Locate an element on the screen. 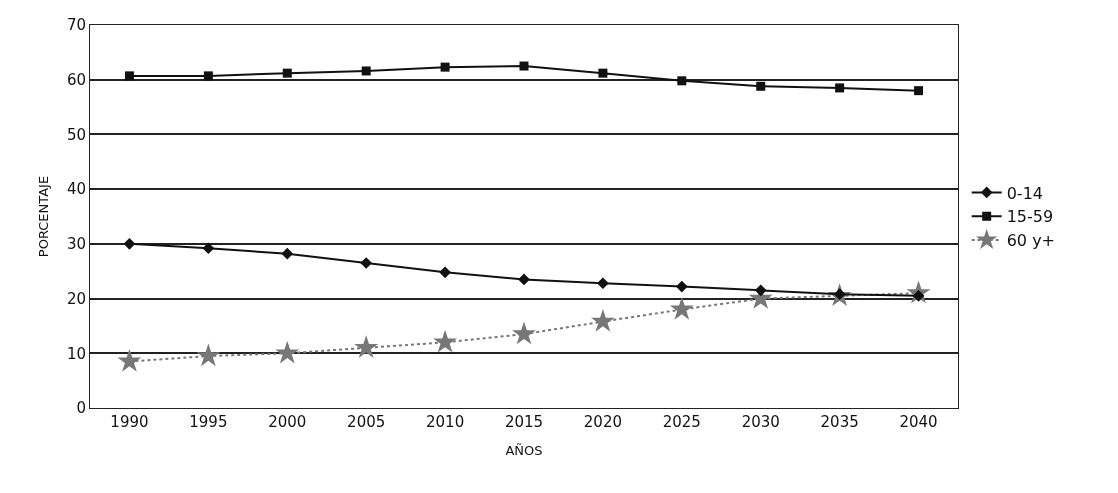 This screenshot has height=493, width=1118. x-tick-label: 1995 is located at coordinates (208, 422).